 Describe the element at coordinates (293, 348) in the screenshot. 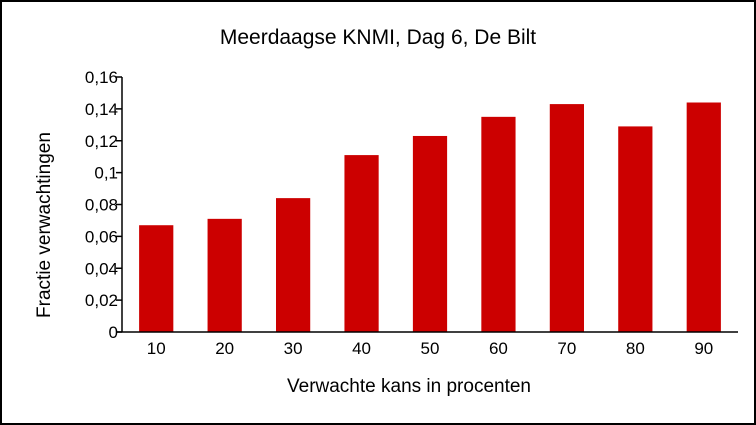

I see `x-tick-label: 30` at that location.